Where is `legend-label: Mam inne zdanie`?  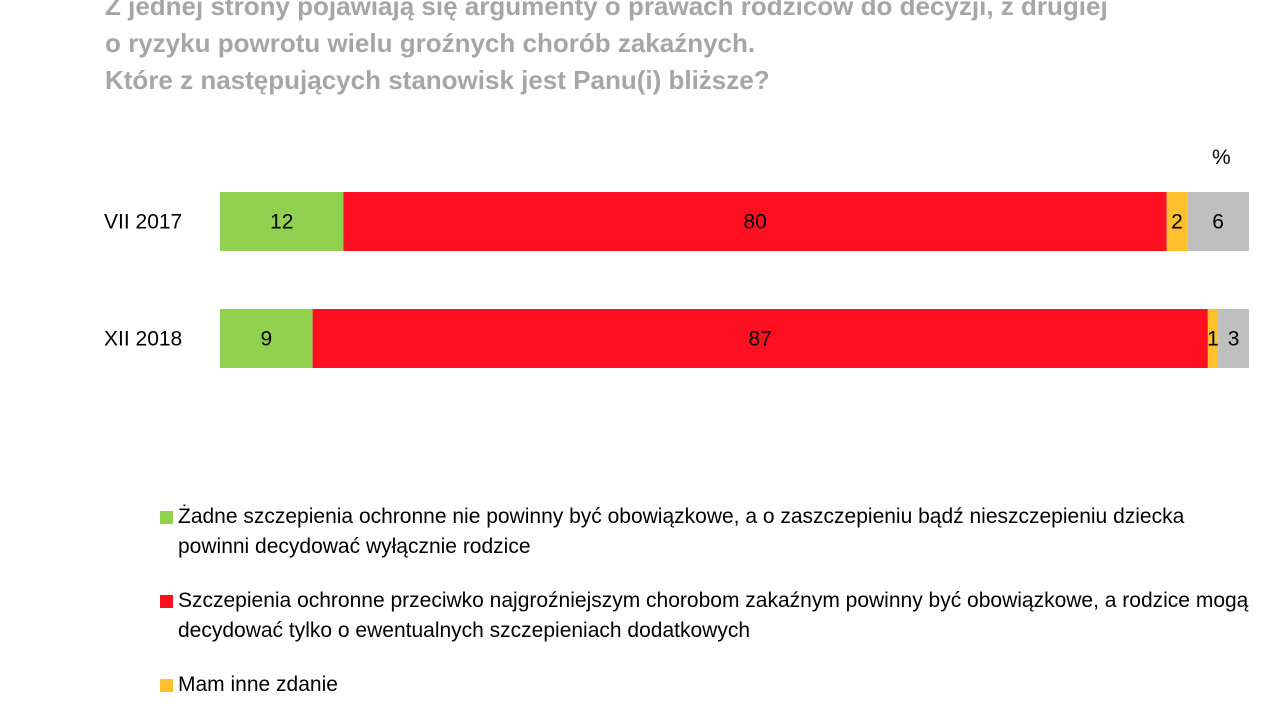
legend-label: Mam inne zdanie is located at coordinates (258, 684).